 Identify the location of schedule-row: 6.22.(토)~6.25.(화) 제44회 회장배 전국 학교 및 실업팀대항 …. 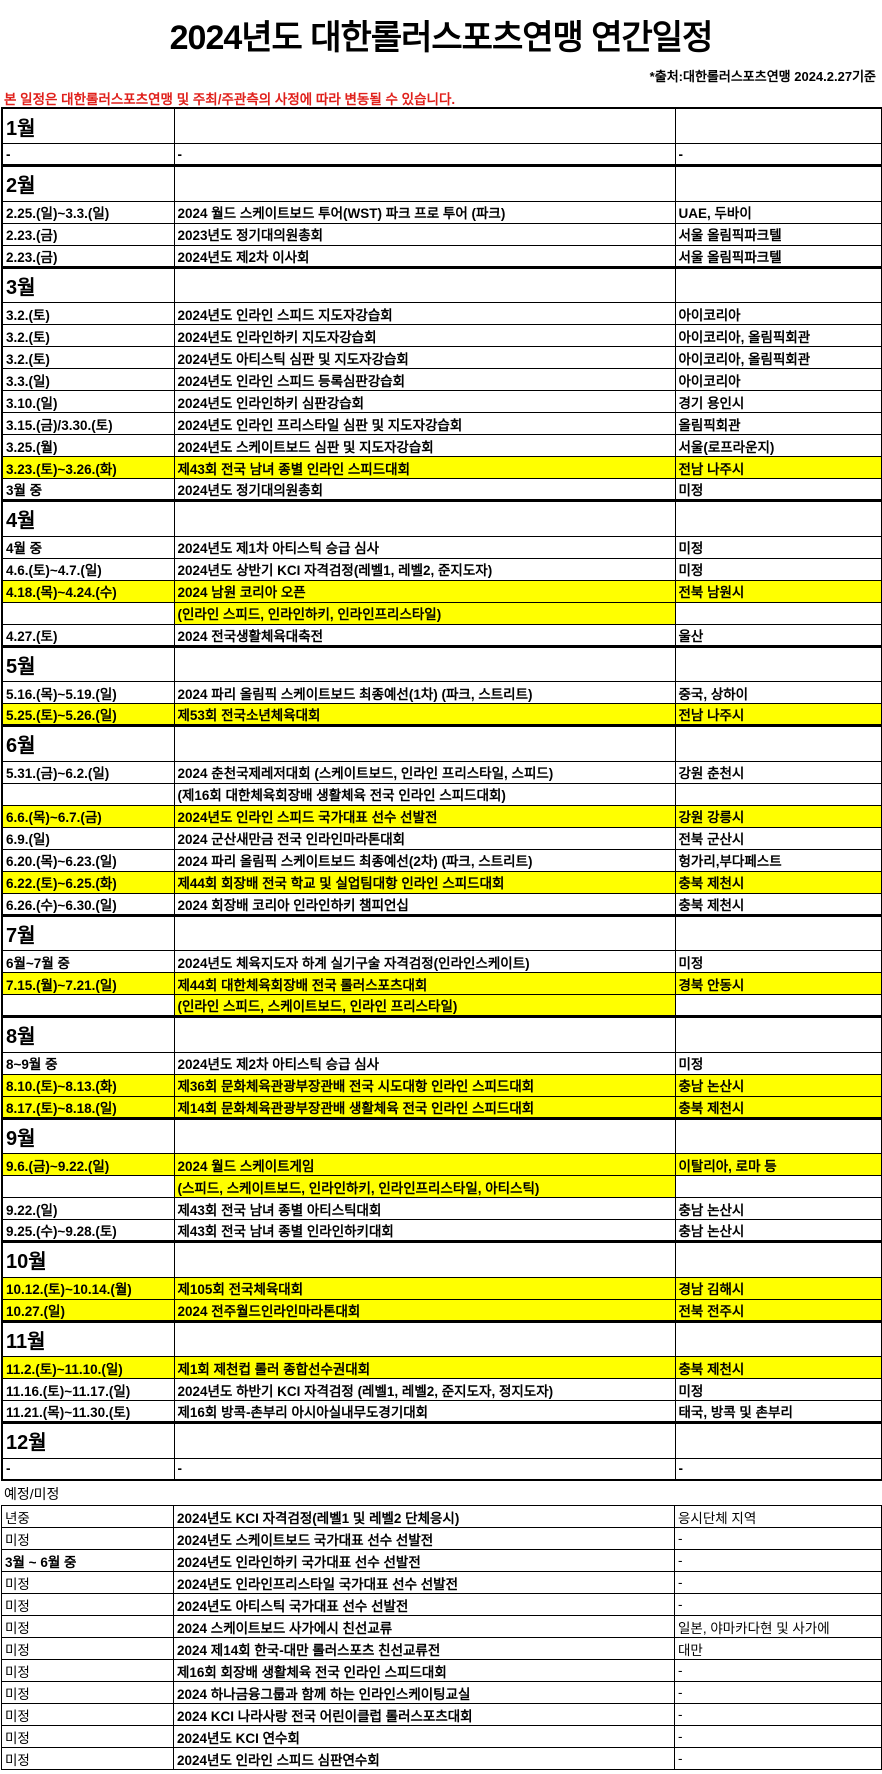
(441, 882).